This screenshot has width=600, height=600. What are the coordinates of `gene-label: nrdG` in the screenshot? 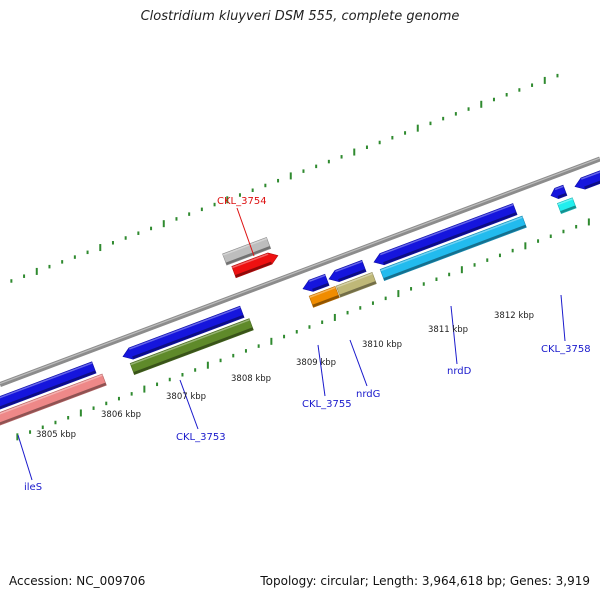 It's located at (368, 394).